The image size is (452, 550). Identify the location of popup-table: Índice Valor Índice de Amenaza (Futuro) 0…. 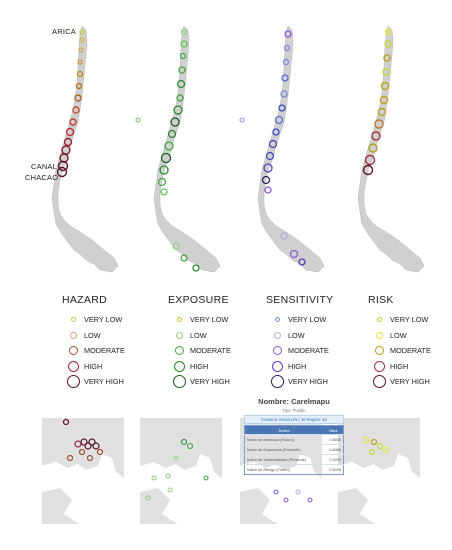
(294, 450).